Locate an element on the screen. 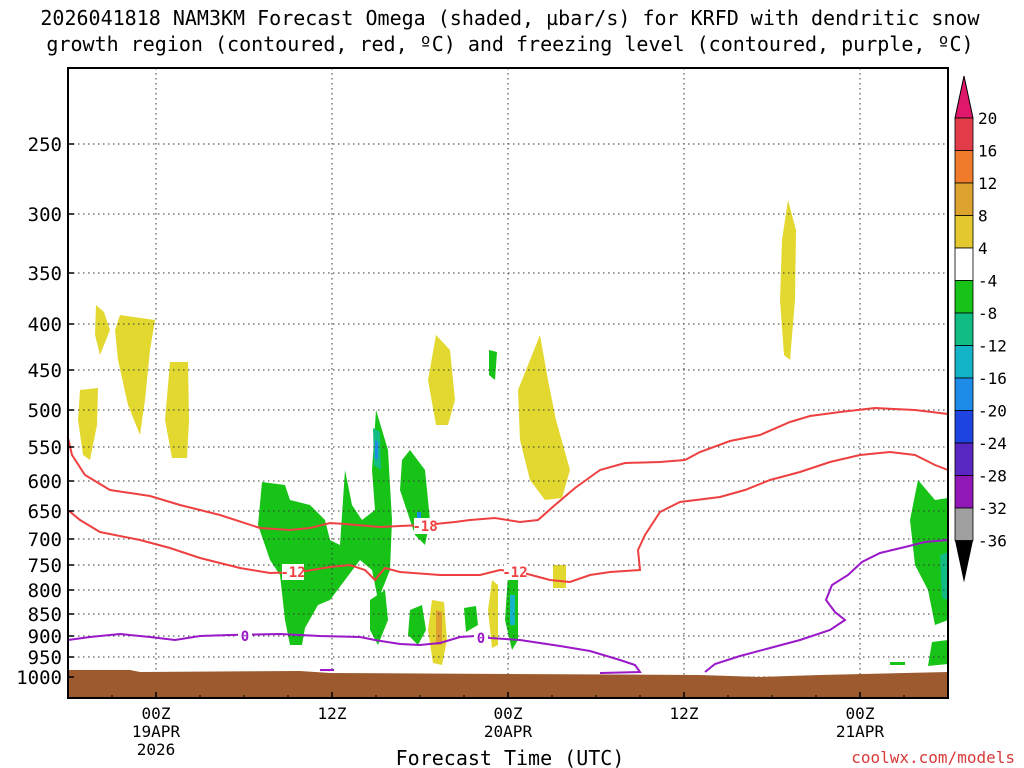  y-tick-label: 900 is located at coordinates (45, 637).